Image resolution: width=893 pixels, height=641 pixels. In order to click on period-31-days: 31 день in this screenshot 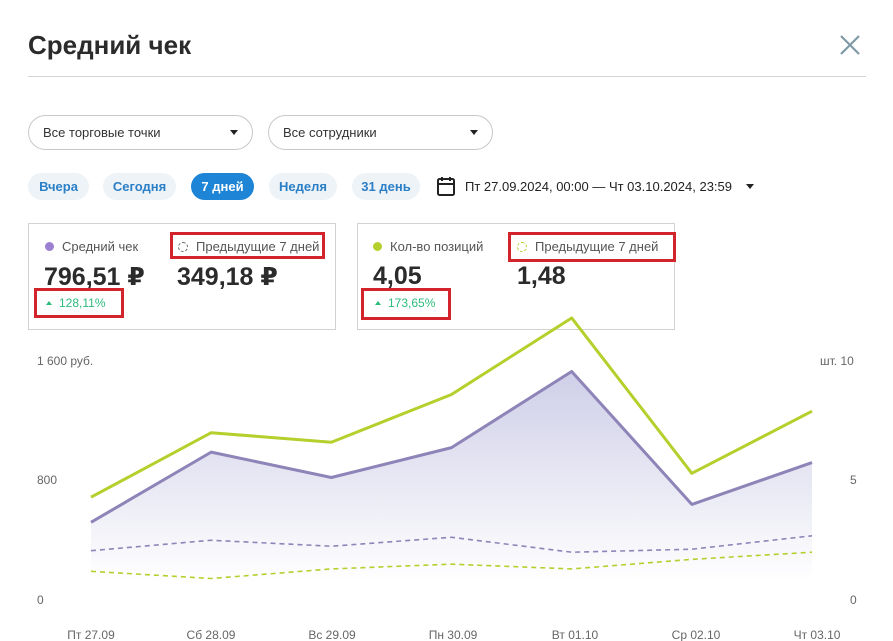, I will do `click(386, 186)`.